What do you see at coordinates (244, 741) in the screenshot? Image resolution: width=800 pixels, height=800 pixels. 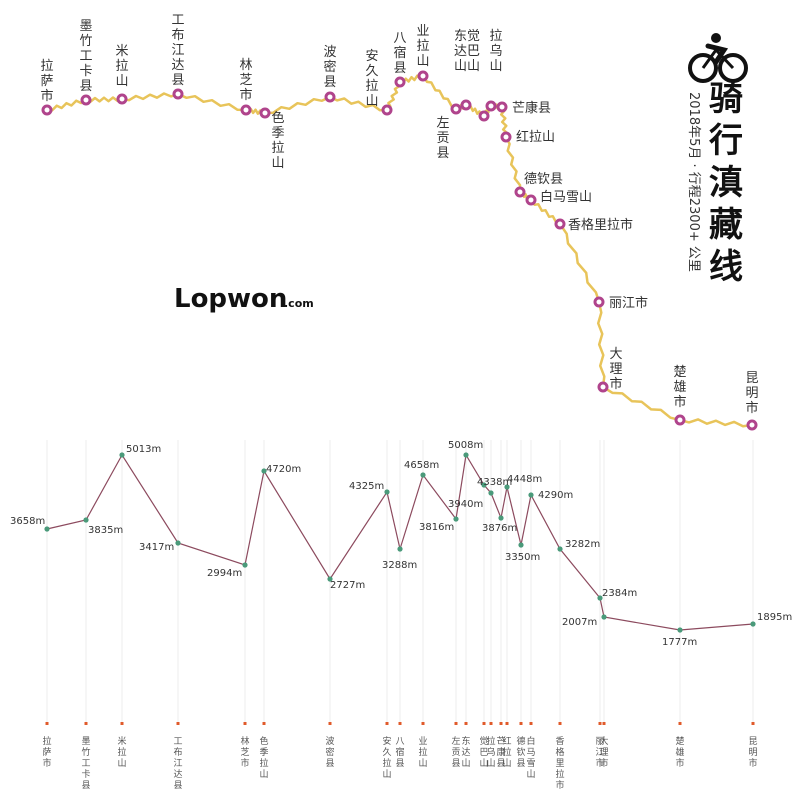 I see `axis-label-char: 林` at bounding box center [244, 741].